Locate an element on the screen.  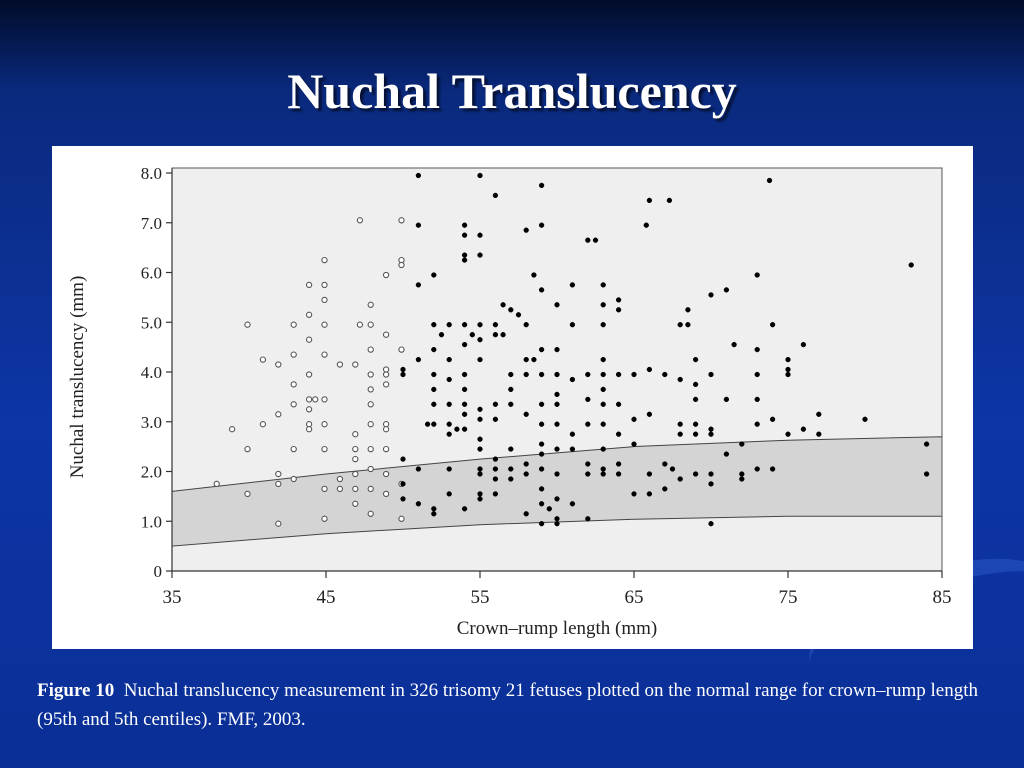
y-tick-label: 4.0 is located at coordinates (151, 372).